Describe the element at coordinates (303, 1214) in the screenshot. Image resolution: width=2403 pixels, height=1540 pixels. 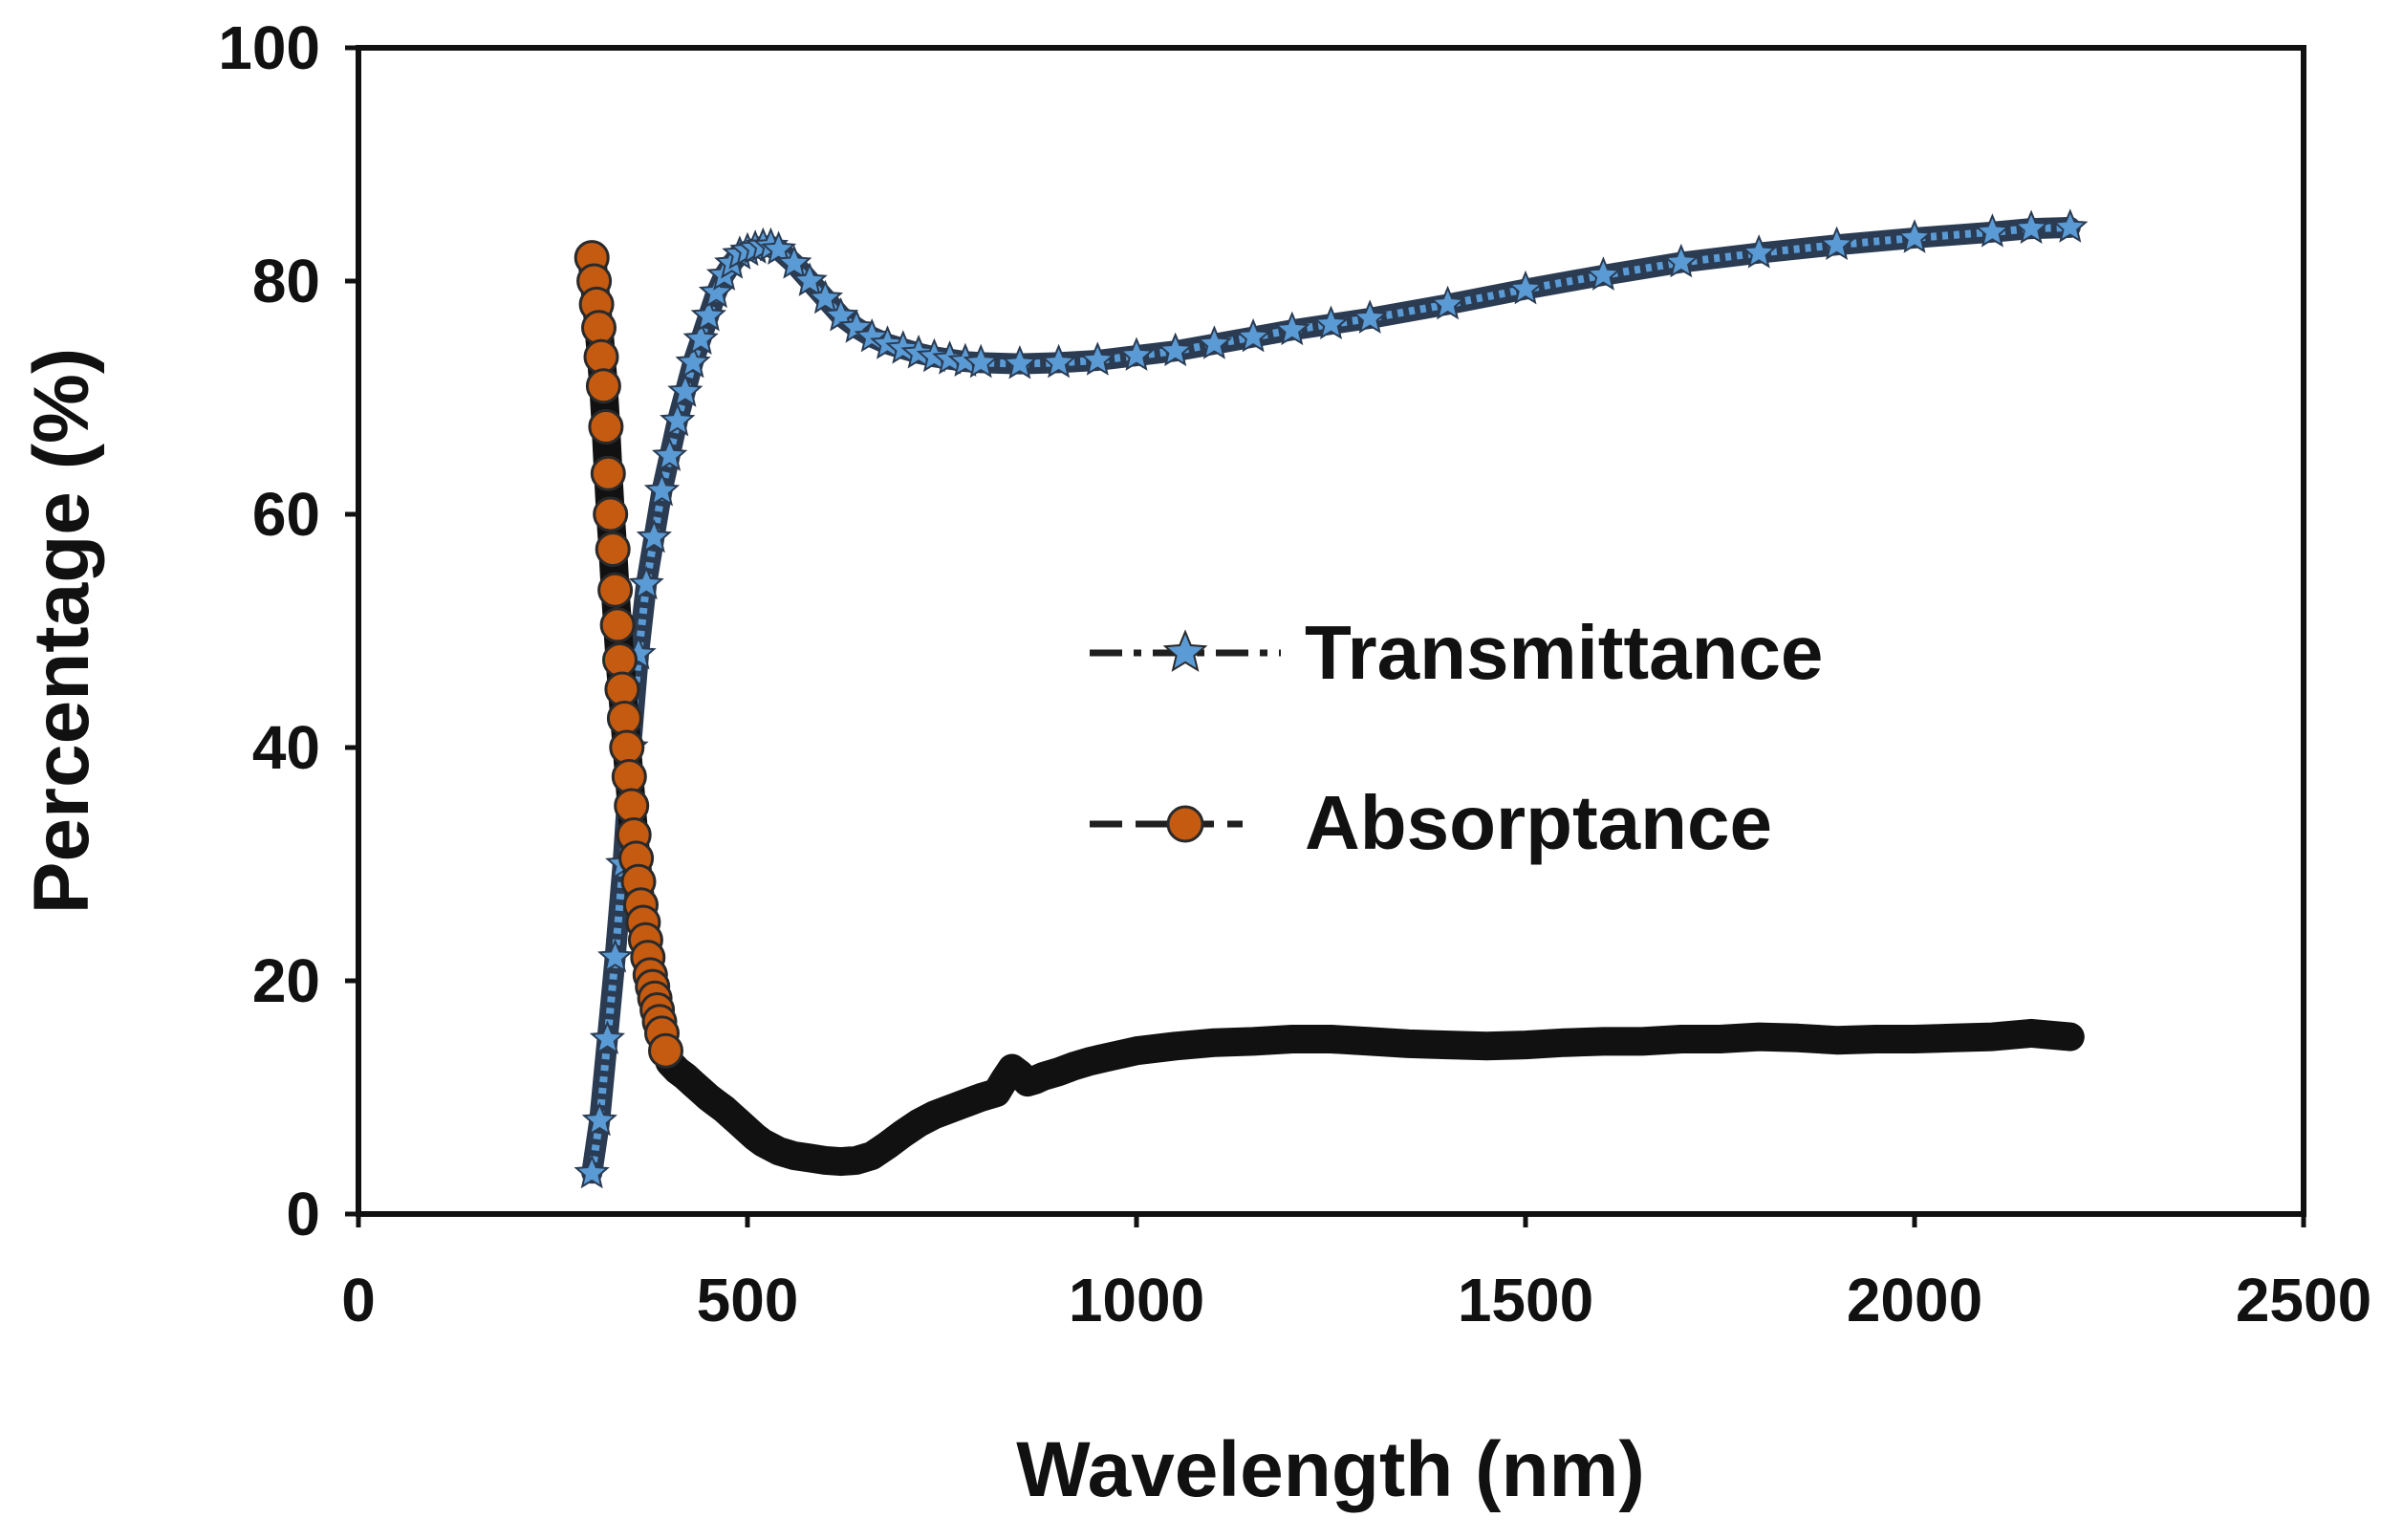
I see `y-tick-label: 0` at that location.